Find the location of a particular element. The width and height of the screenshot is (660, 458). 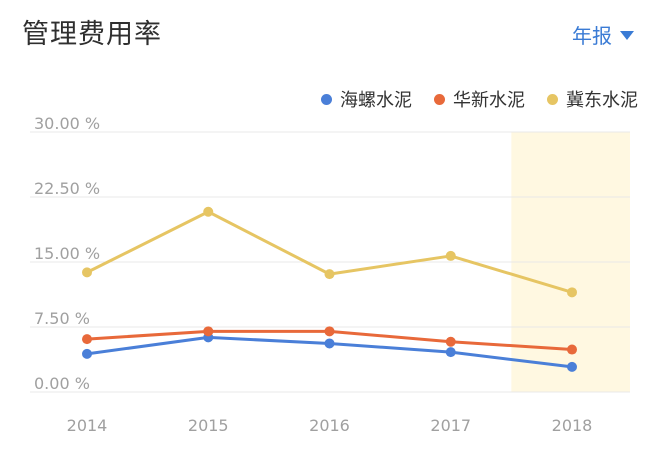

y-tick-label: 7.50 % is located at coordinates (62, 318).